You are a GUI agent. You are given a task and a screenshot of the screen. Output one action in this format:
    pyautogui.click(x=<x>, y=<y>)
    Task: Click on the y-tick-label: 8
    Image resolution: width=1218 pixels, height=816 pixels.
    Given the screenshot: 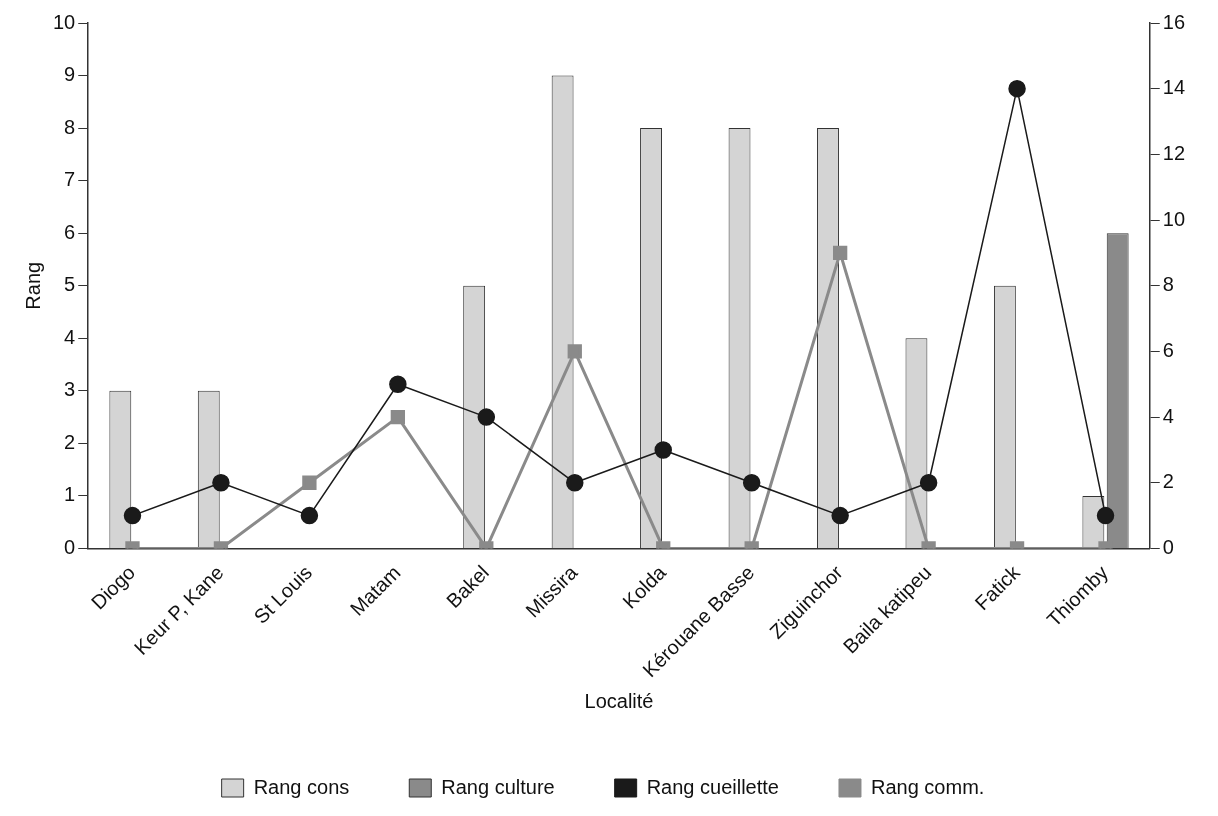 What is the action you would take?
    pyautogui.click(x=70, y=126)
    